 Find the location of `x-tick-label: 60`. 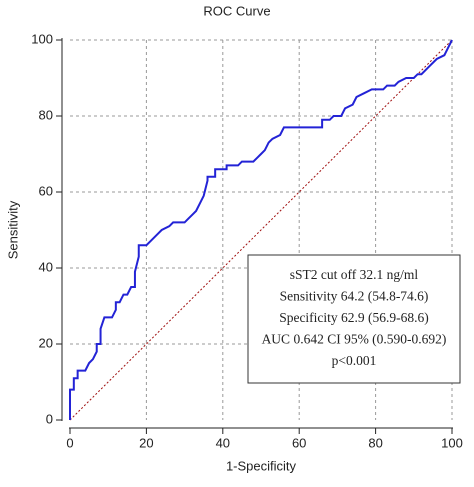

x-tick-label: 60 is located at coordinates (299, 442).